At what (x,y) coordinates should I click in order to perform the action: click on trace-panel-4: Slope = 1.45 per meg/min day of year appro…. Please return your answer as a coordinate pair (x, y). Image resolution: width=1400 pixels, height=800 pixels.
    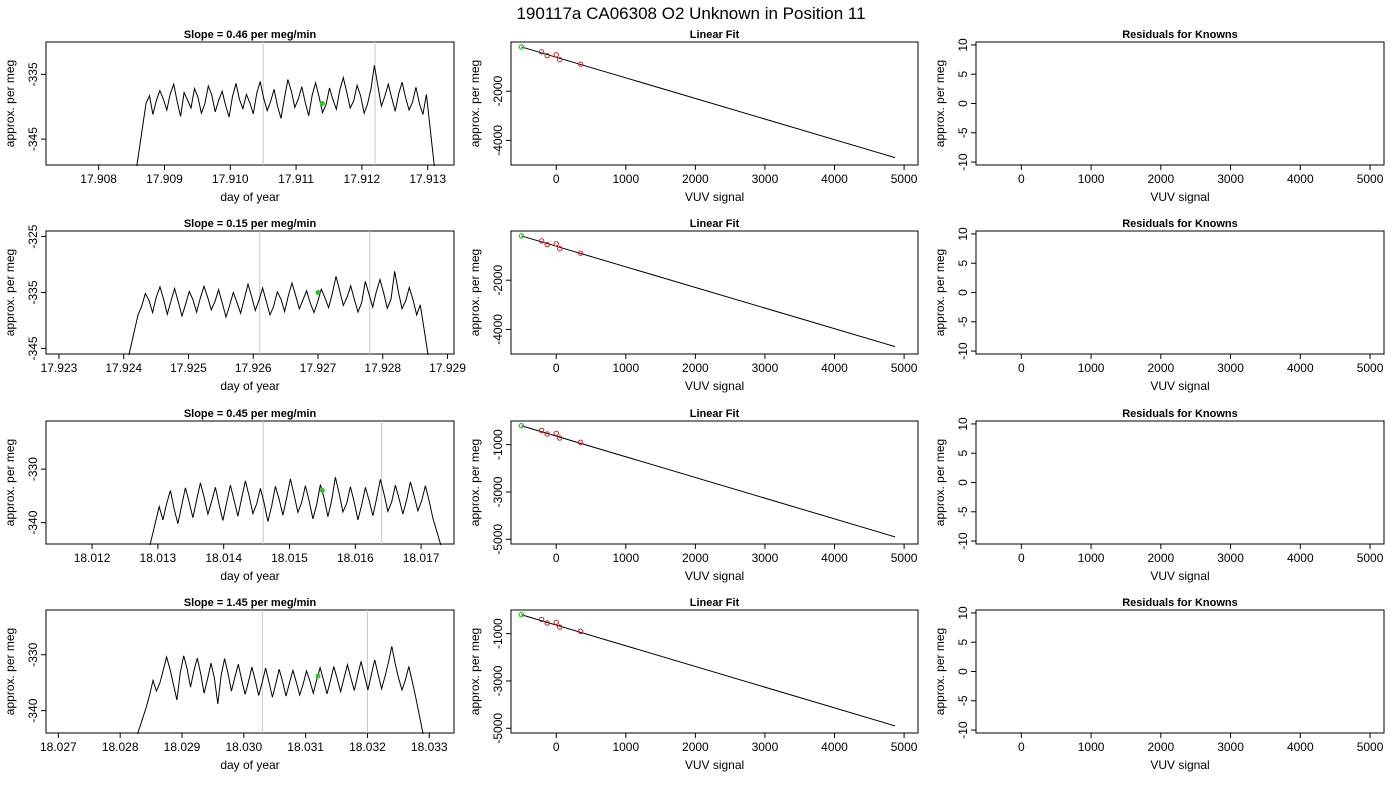
    Looking at the image, I should click on (229, 684).